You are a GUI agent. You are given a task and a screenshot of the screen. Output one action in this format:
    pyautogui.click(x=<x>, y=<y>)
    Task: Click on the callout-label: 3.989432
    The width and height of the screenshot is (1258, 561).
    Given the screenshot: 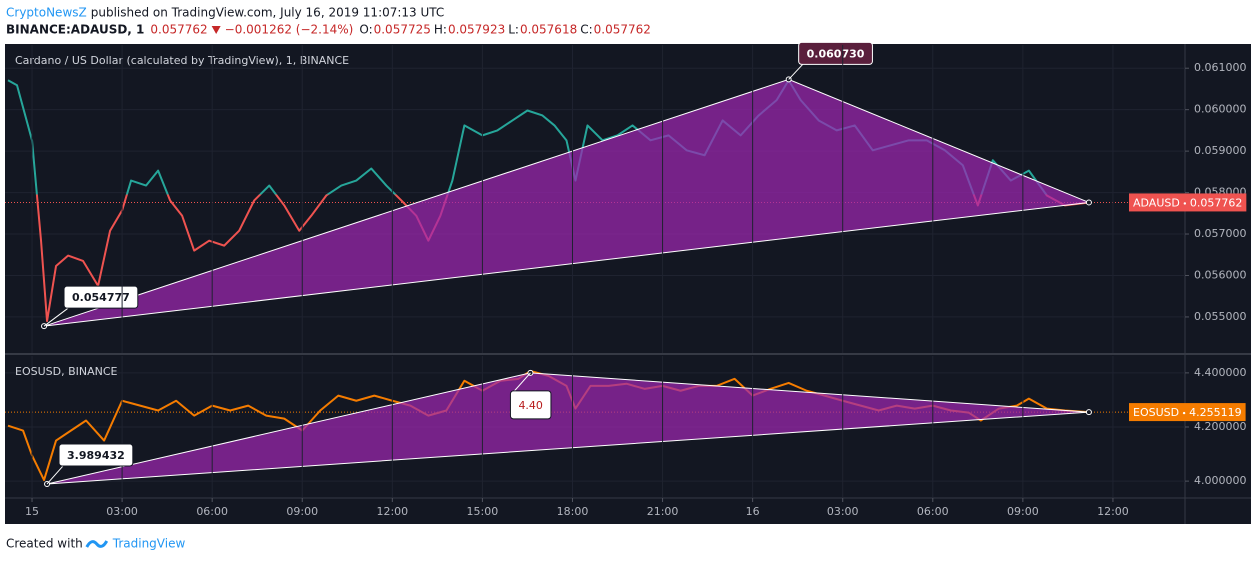 What is the action you would take?
    pyautogui.click(x=96, y=455)
    